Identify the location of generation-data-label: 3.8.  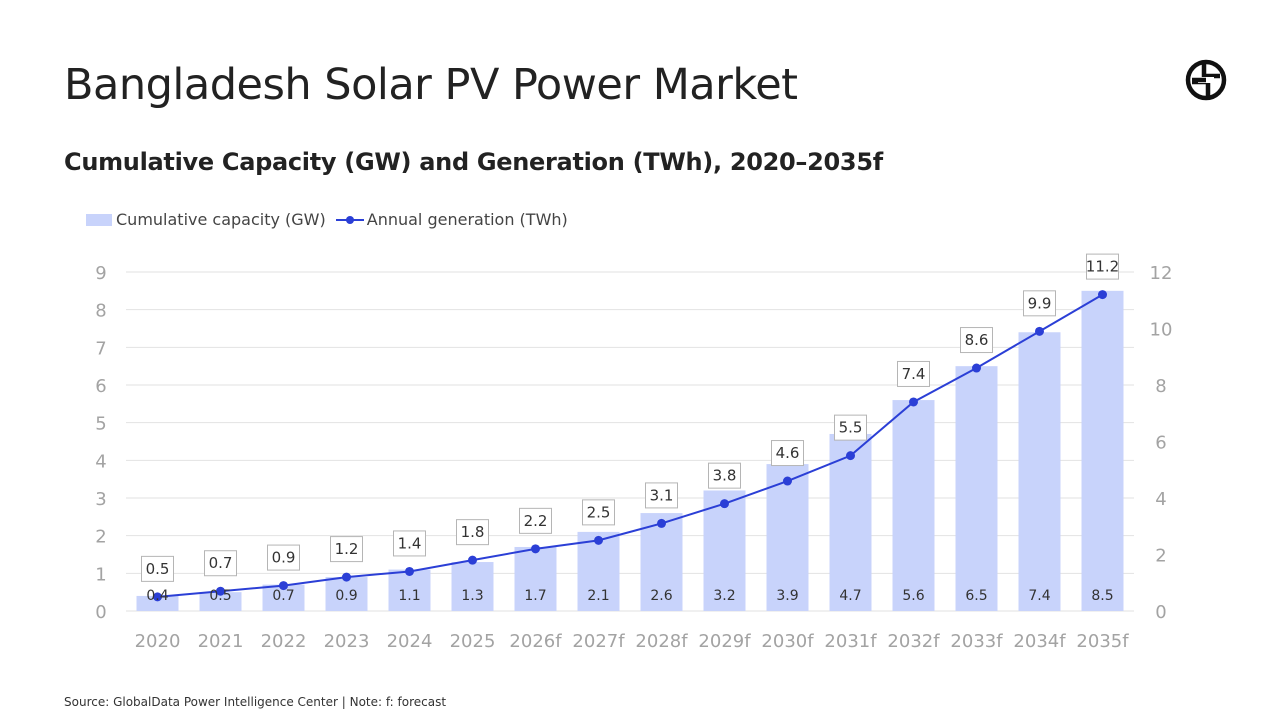
(725, 476).